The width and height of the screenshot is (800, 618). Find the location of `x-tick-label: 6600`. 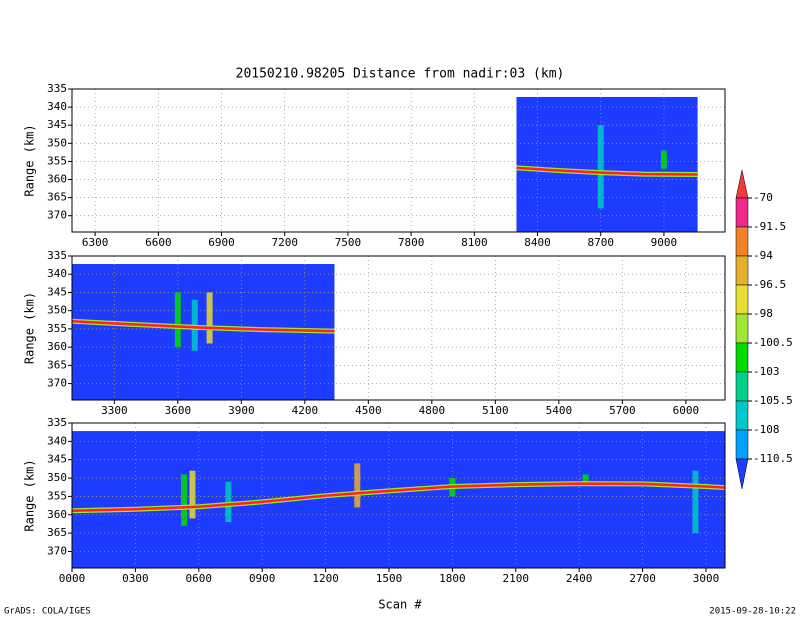

x-tick-label: 6600 is located at coordinates (158, 242).